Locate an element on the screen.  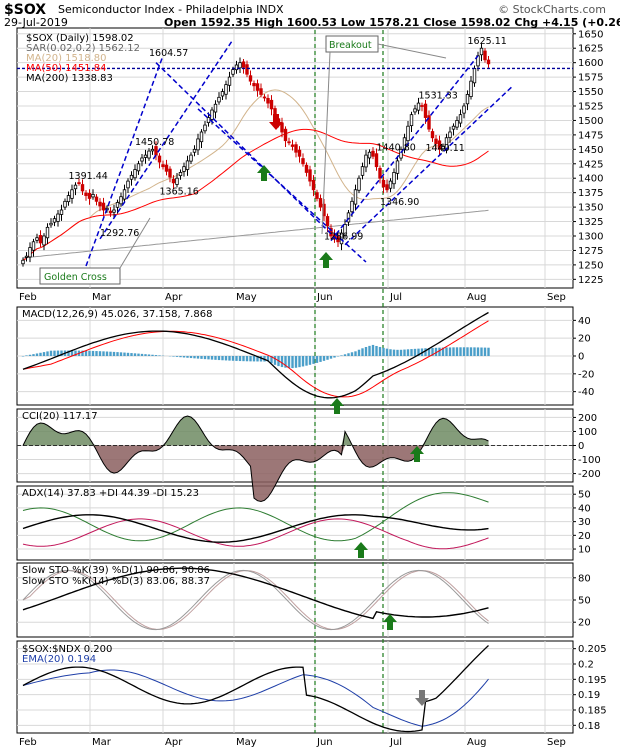
x-tick-label: Jun is located at coordinates (324, 297).